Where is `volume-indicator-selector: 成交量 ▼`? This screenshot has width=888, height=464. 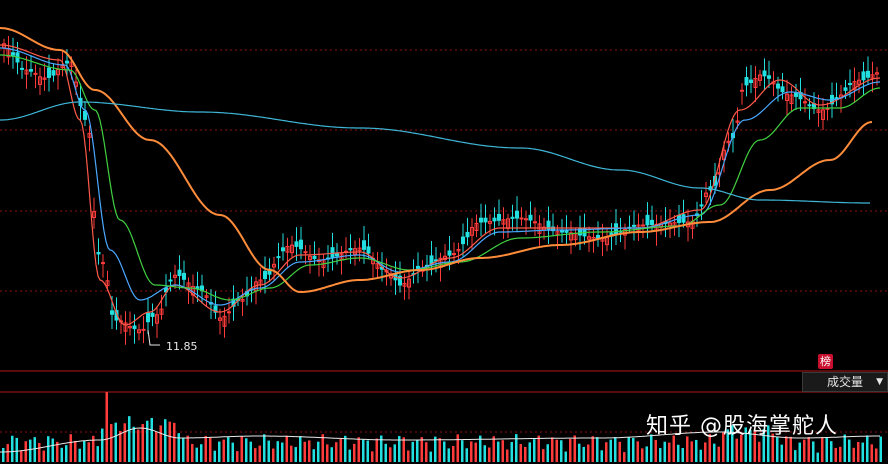 volume-indicator-selector: 成交量 ▼ is located at coordinates (845, 382).